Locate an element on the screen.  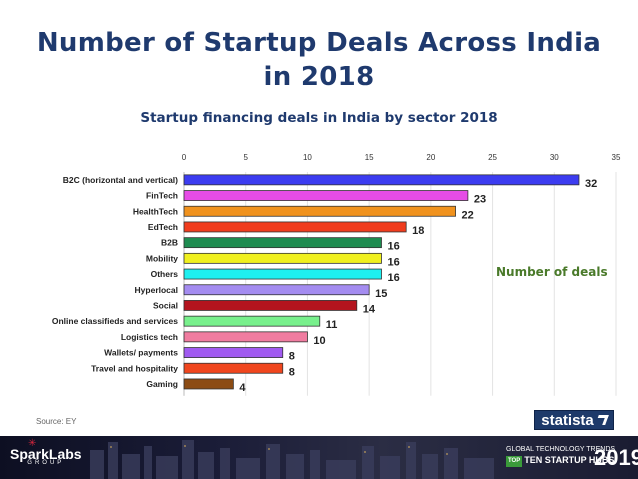
footer-line1: GLOBAL TECHNOLOGY TRENDS is located at coordinates (561, 449).